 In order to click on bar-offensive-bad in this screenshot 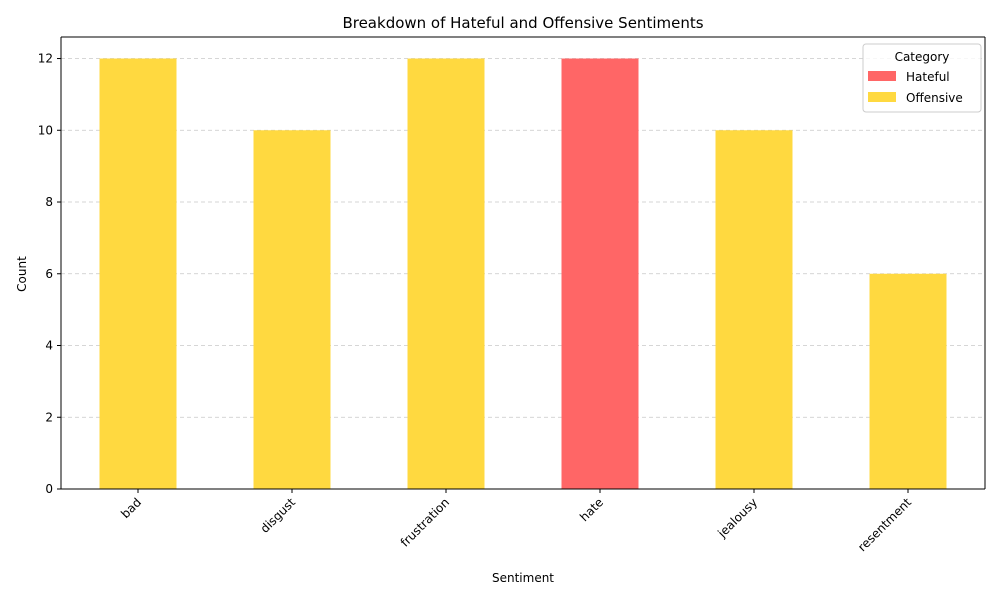, I will do `click(138, 274)`.